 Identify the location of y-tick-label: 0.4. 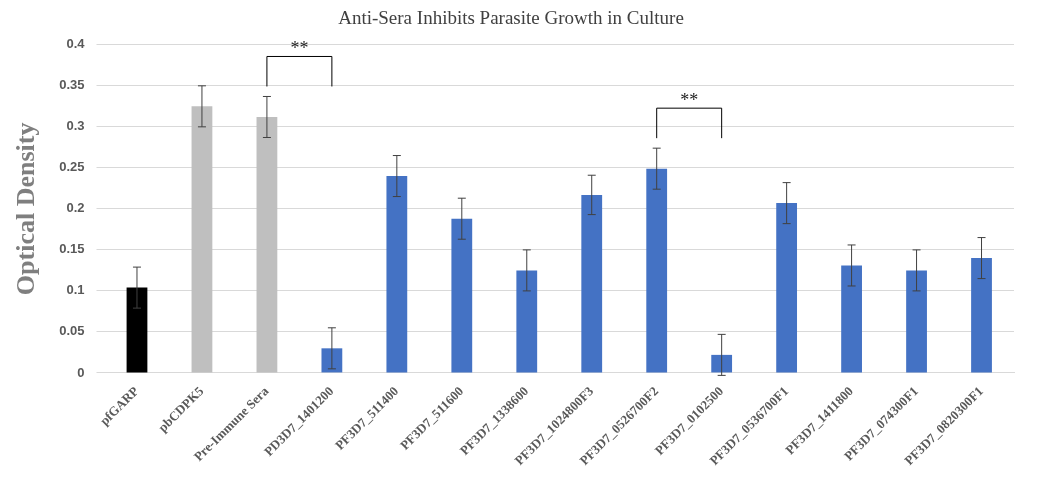
(76, 44).